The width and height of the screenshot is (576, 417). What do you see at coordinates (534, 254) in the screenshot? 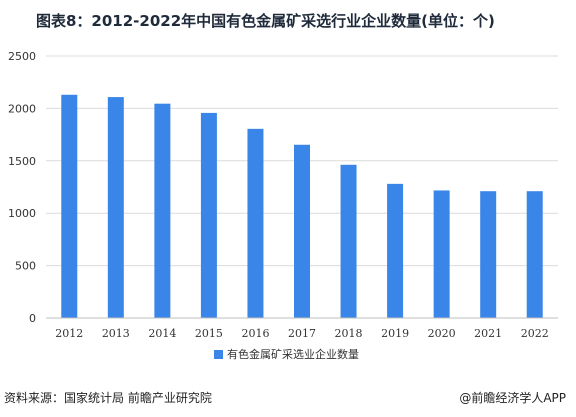
I see `bar-2022` at bounding box center [534, 254].